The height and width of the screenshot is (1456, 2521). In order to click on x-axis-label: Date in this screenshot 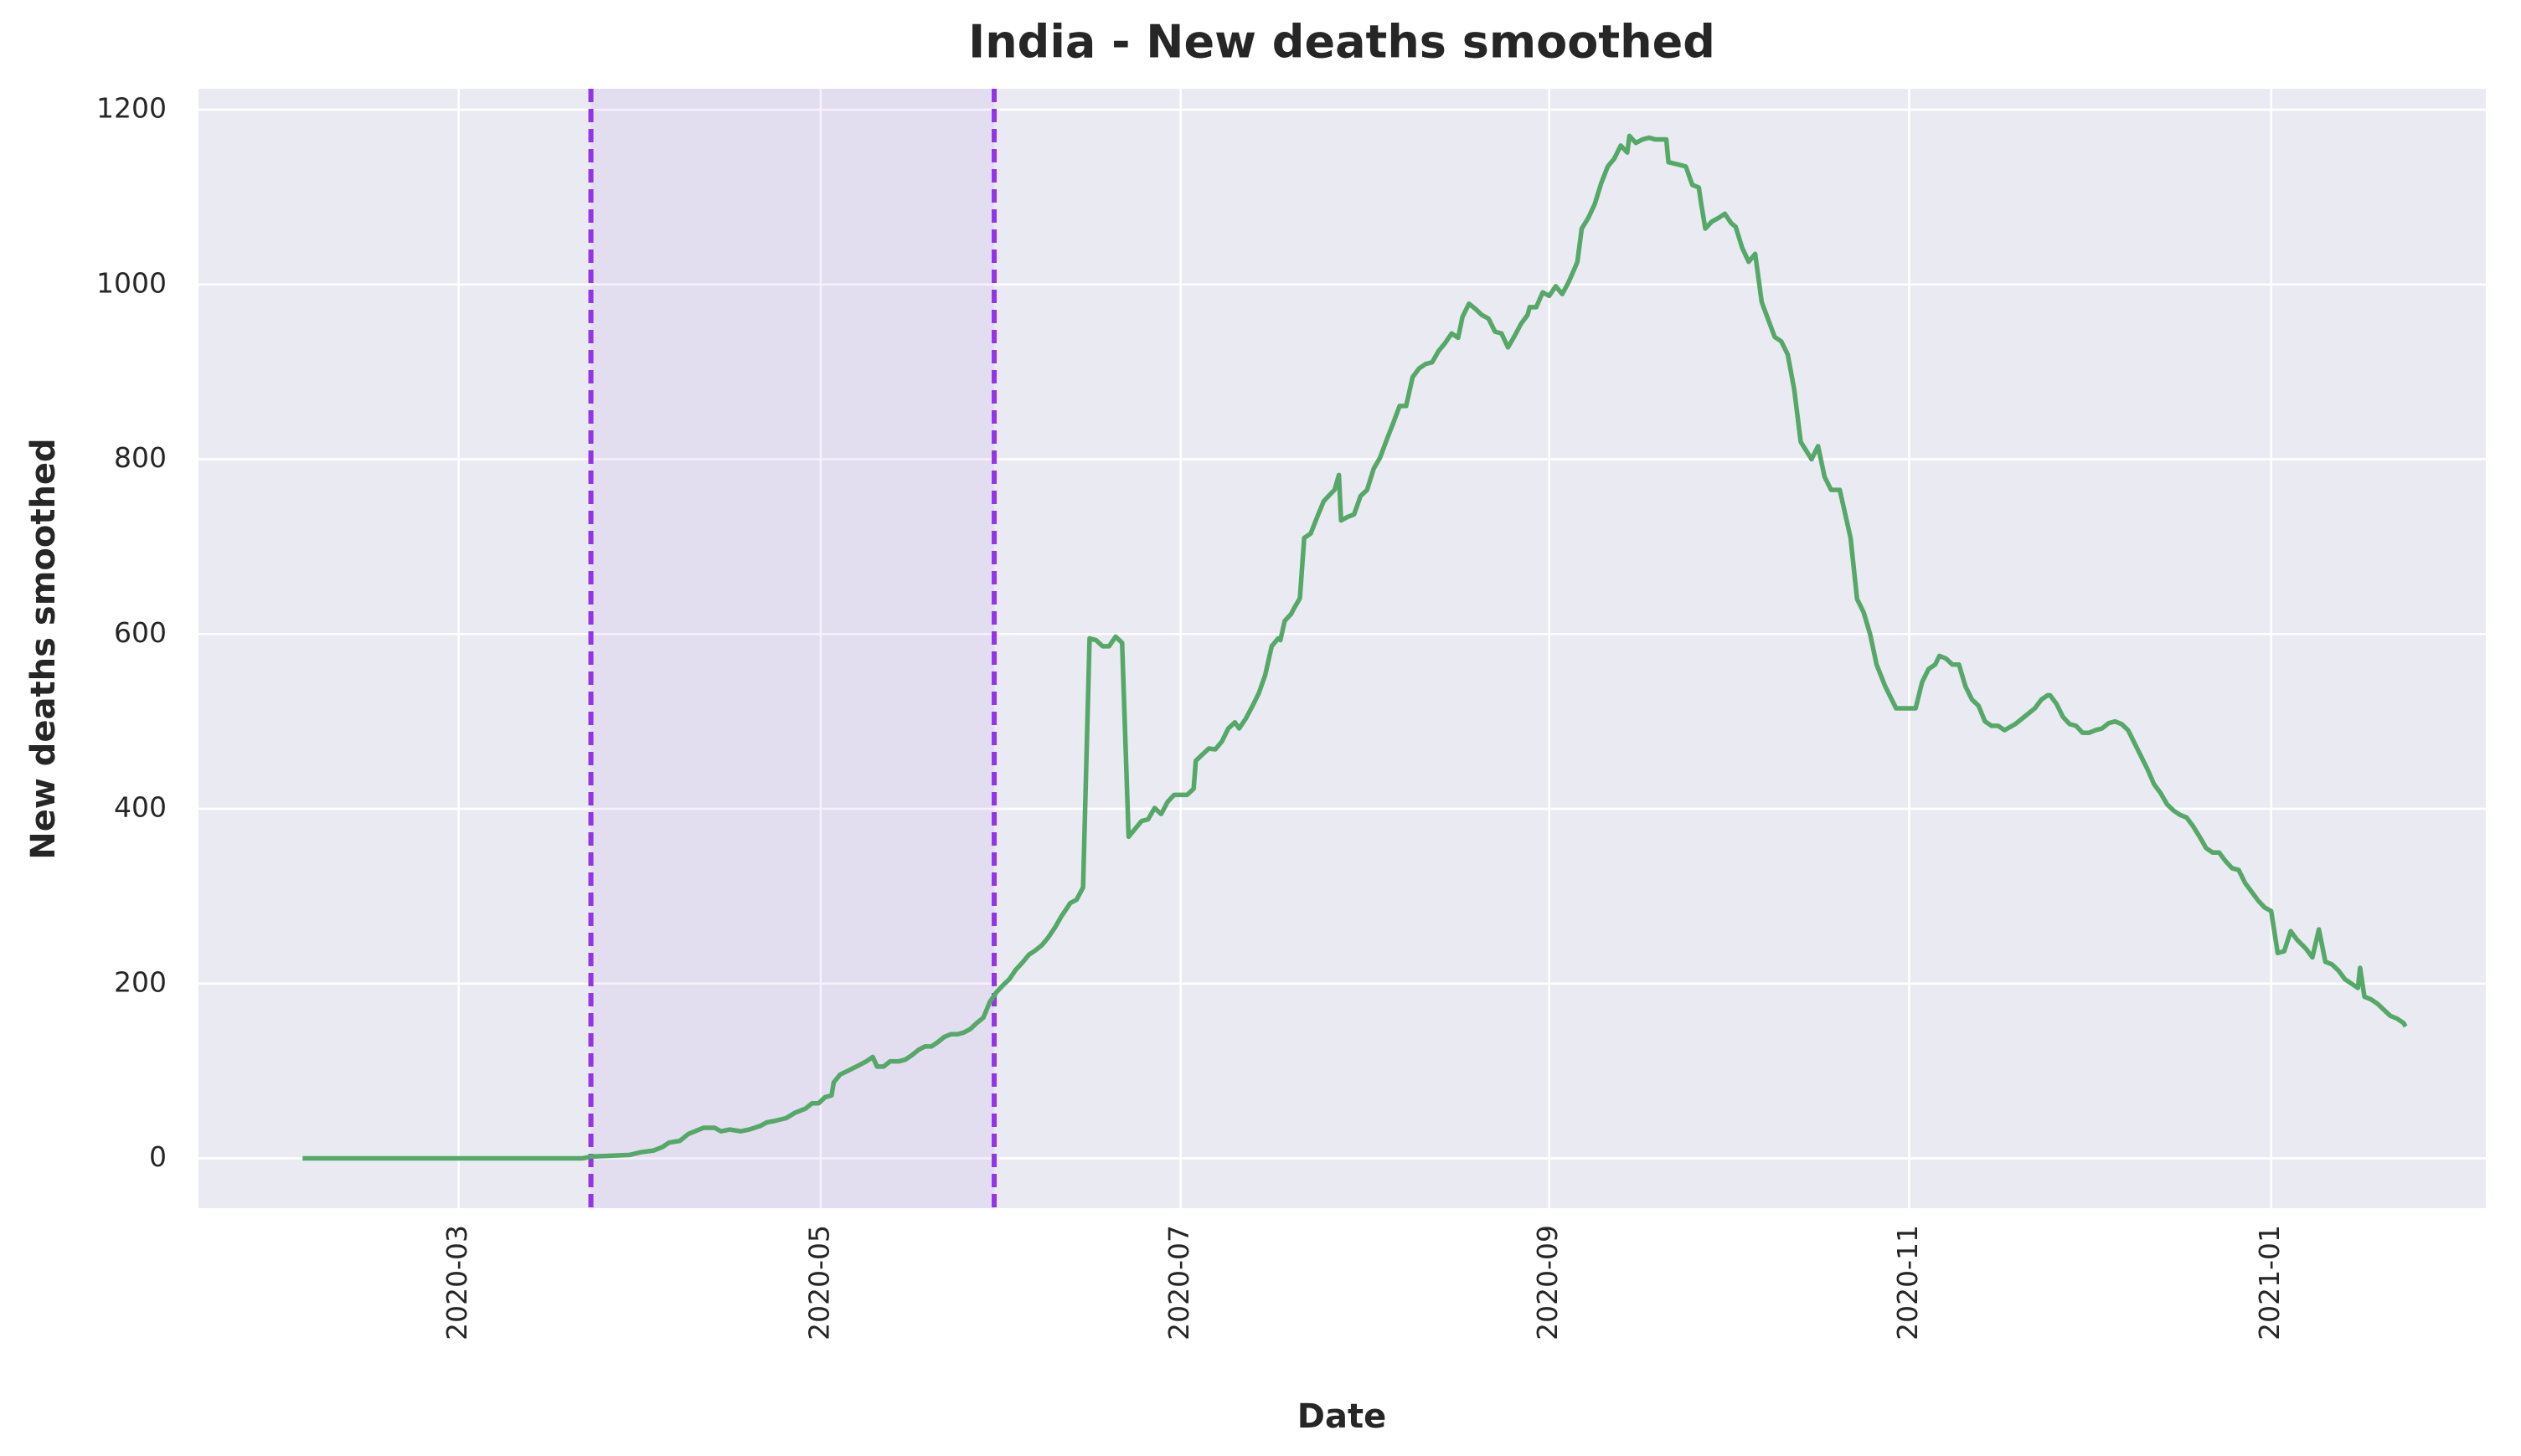, I will do `click(1341, 1416)`.